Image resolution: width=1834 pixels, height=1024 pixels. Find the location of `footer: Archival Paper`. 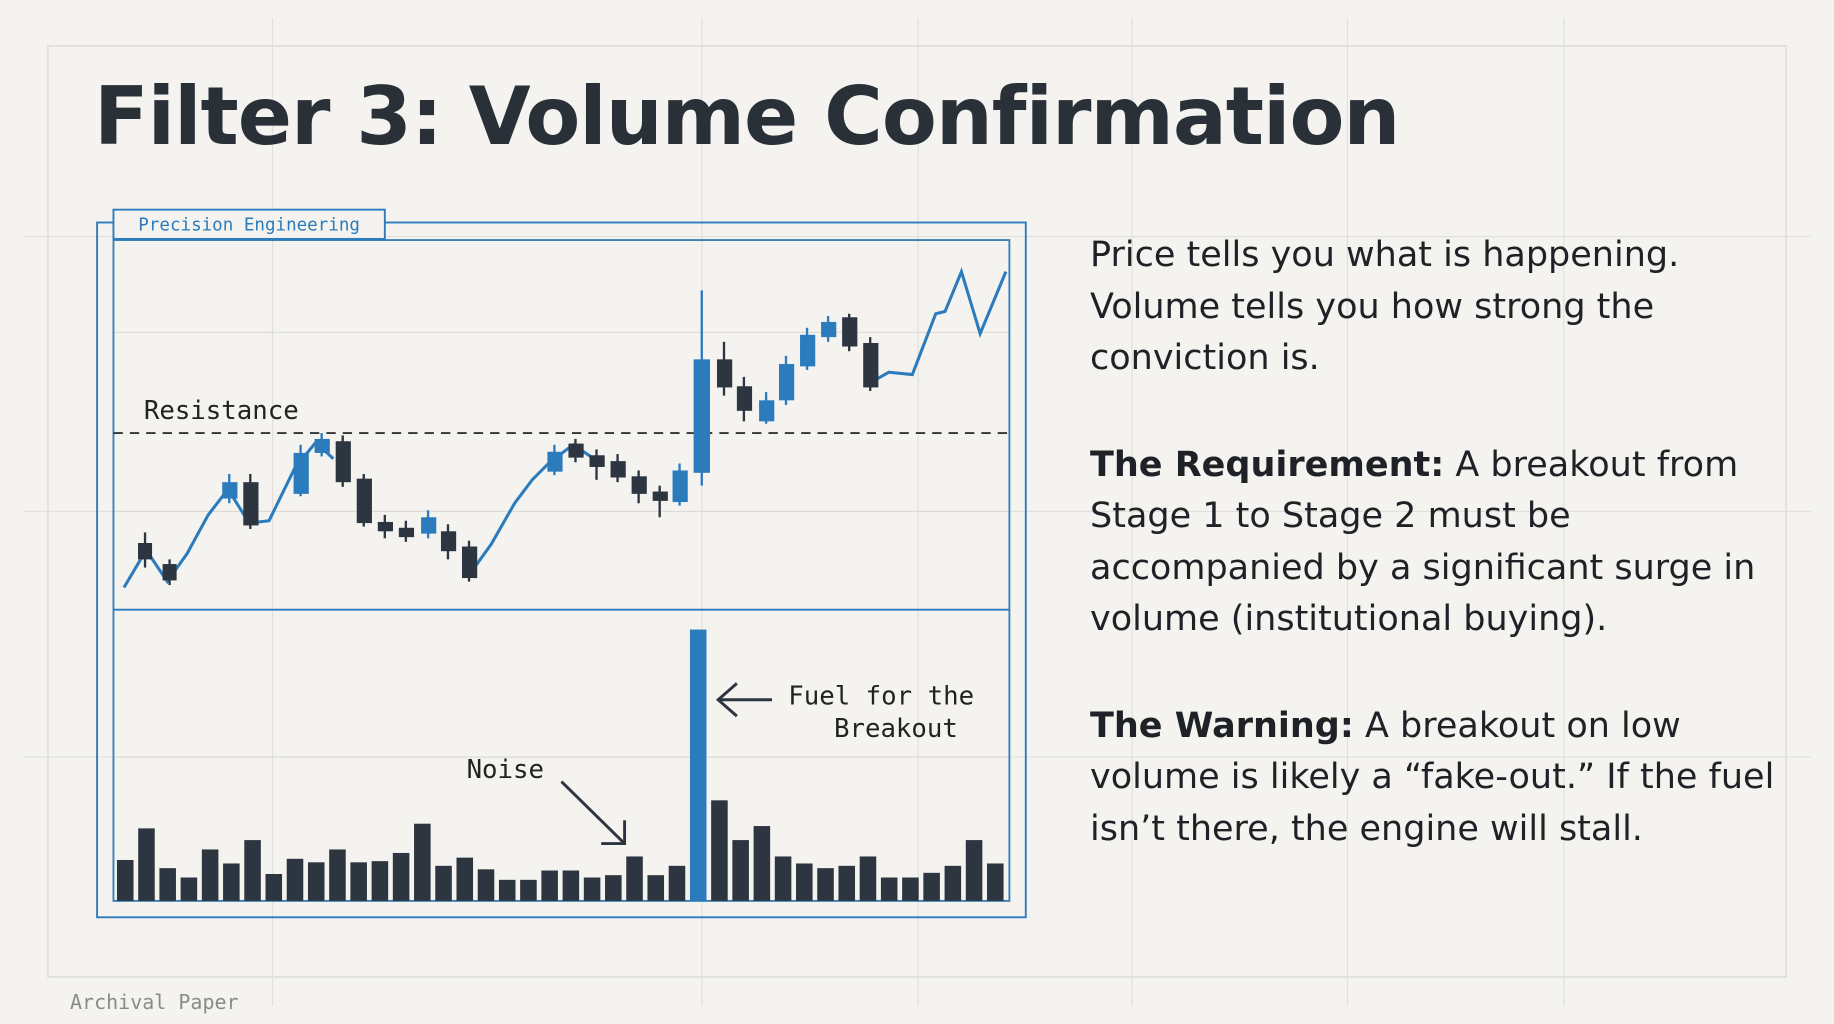

footer: Archival Paper is located at coordinates (154, 1002).